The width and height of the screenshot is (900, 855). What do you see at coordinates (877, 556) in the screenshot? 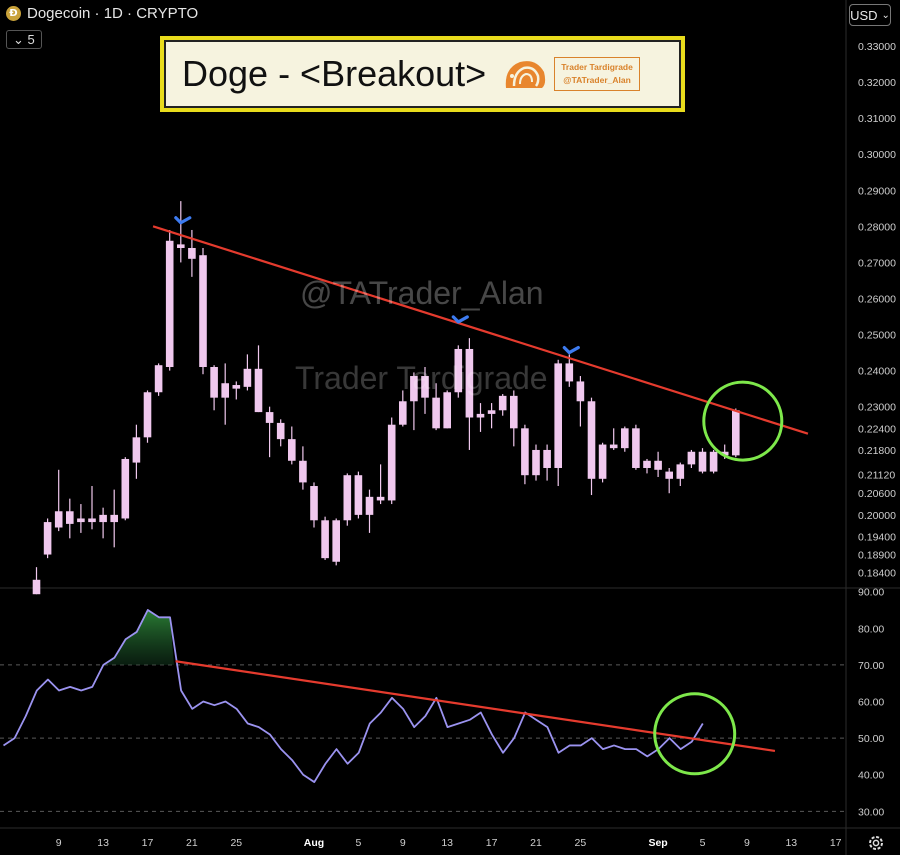
I see `price-tick-label: 0.18900` at bounding box center [877, 556].